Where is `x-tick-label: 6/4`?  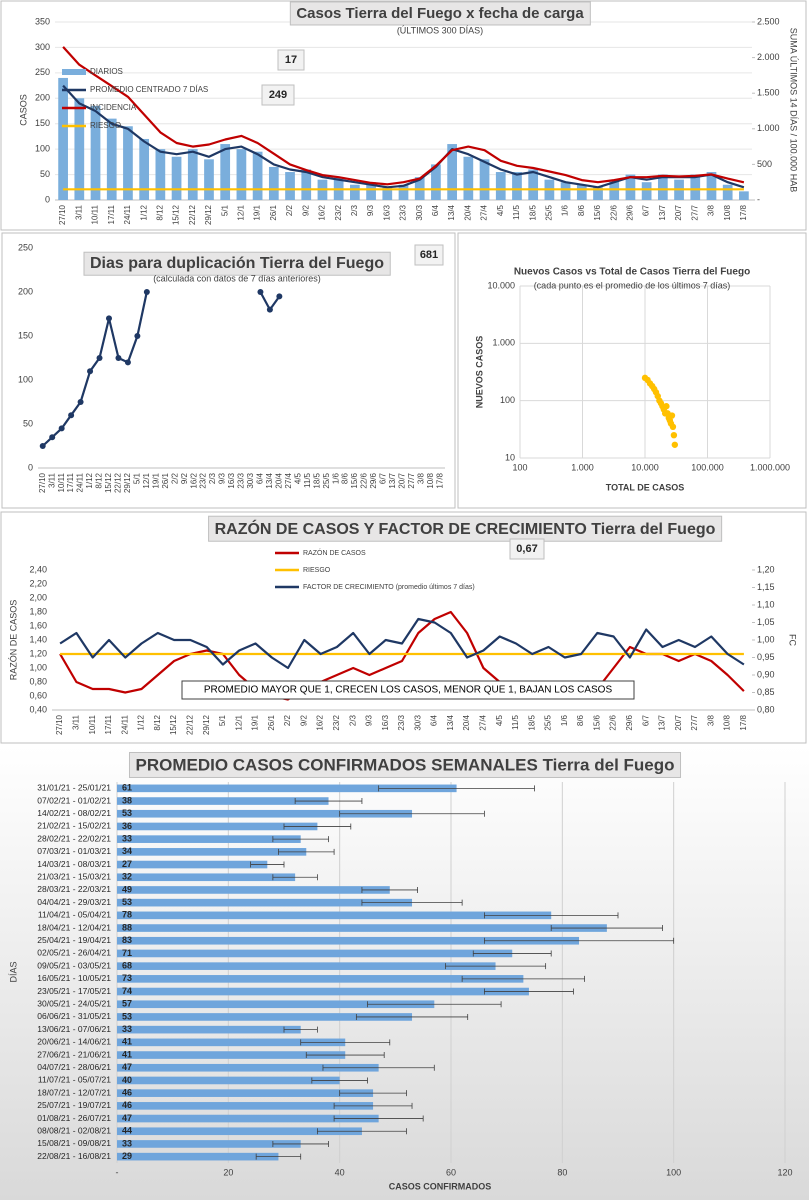
x-tick-label: 6/4 is located at coordinates (260, 478).